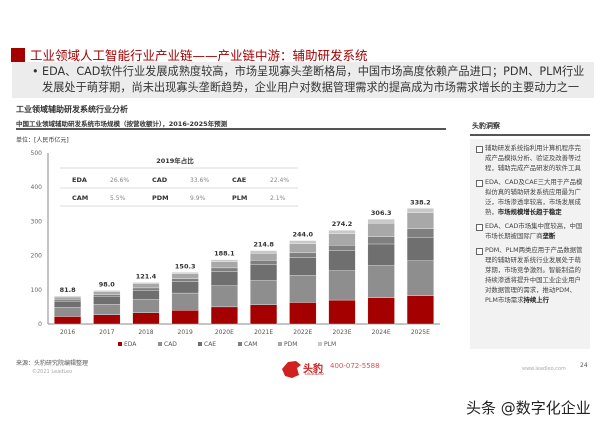 The height and width of the screenshot is (423, 600). I want to click on y-tick-label: 100, so click(37, 290).